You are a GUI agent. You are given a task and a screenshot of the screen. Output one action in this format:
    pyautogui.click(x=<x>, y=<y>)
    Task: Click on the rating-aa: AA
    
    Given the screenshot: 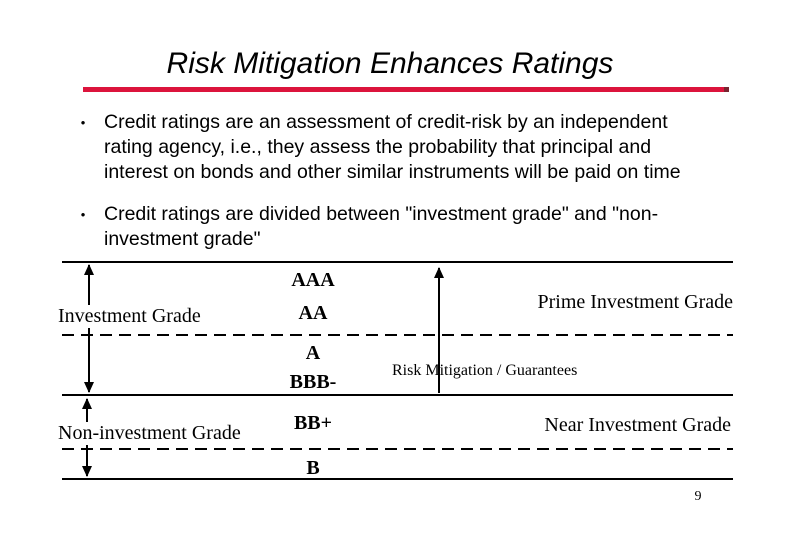 What is the action you would take?
    pyautogui.click(x=313, y=313)
    